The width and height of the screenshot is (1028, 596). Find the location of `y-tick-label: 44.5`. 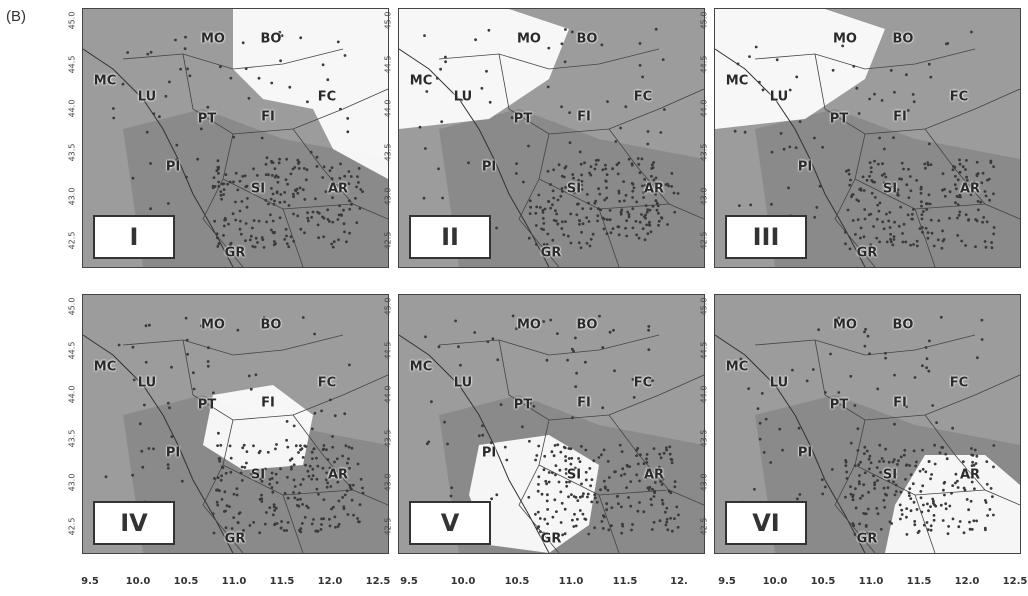

y-tick-label: 44.5 is located at coordinates (704, 350).